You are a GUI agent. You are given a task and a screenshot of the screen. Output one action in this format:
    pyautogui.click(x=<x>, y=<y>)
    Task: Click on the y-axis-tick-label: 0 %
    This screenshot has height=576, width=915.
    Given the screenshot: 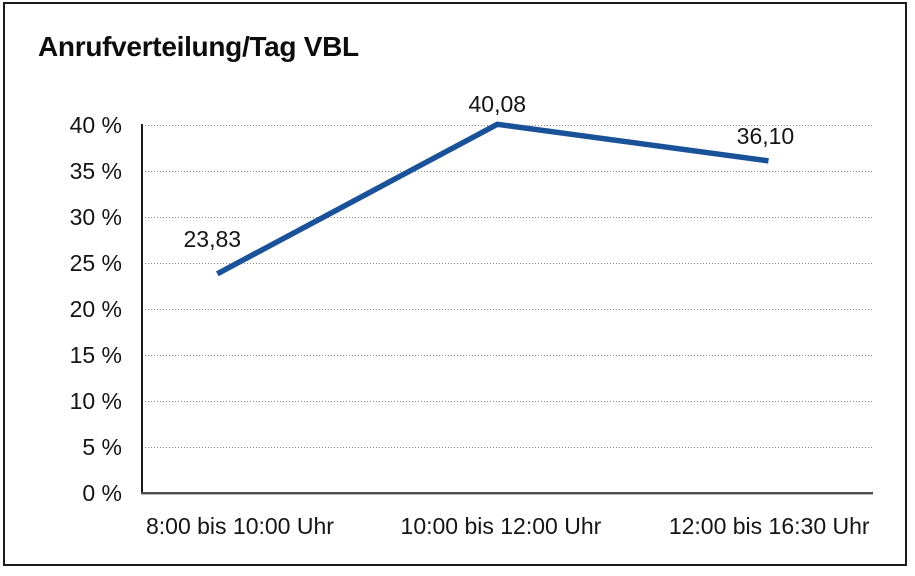 What is the action you would take?
    pyautogui.click(x=102, y=493)
    